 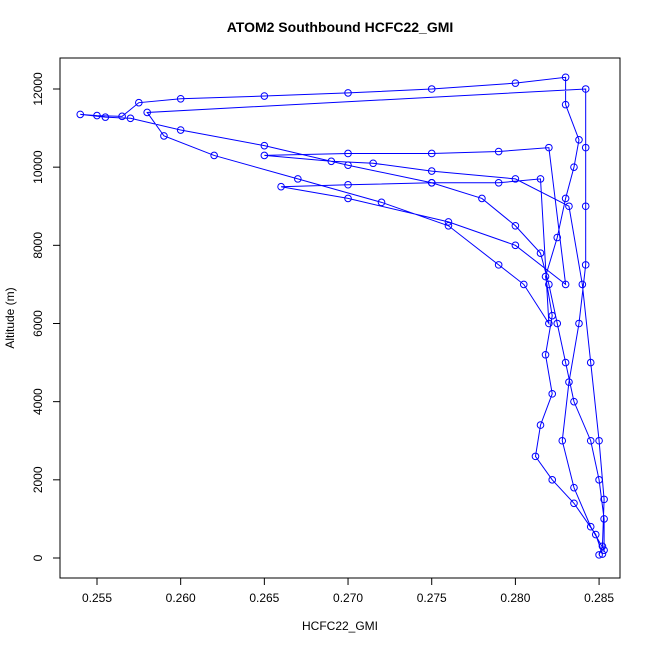 What do you see at coordinates (38, 323) in the screenshot?
I see `y-tick-label: 6000` at bounding box center [38, 323].